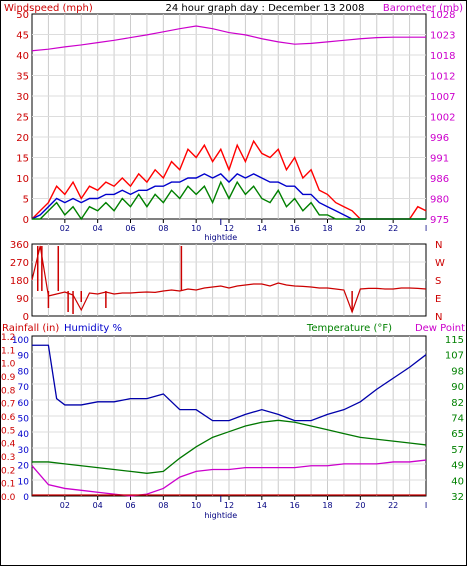  Describe the element at coordinates (8, 391) in the screenshot. I see `rainfall-tick-label: 0.8` at that location.